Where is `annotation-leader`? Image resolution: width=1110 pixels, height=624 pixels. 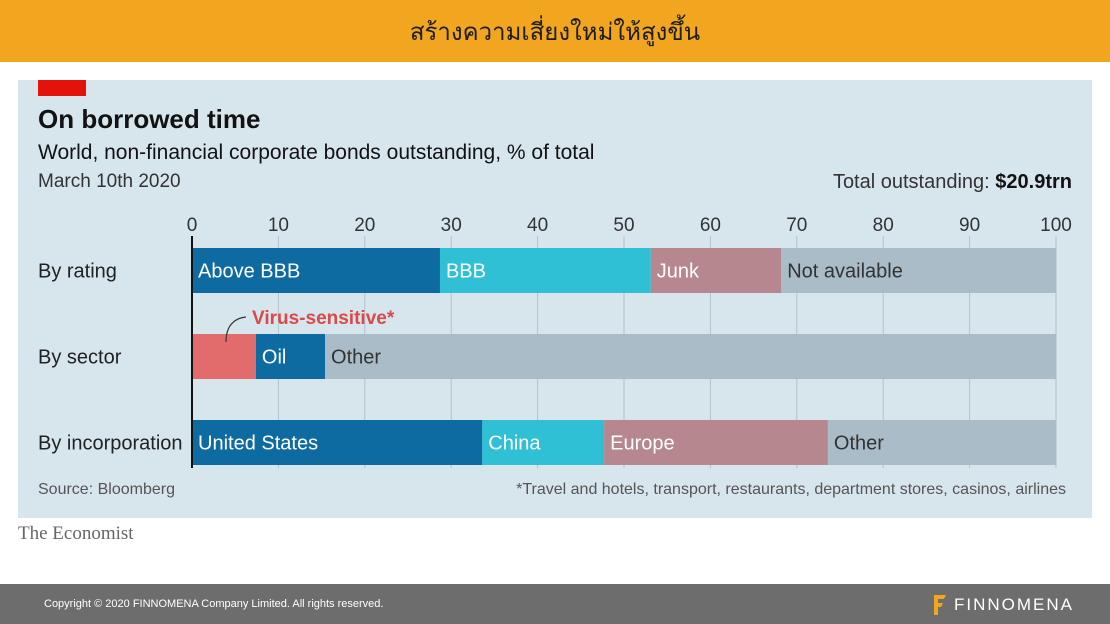 annotation-leader is located at coordinates (236, 329).